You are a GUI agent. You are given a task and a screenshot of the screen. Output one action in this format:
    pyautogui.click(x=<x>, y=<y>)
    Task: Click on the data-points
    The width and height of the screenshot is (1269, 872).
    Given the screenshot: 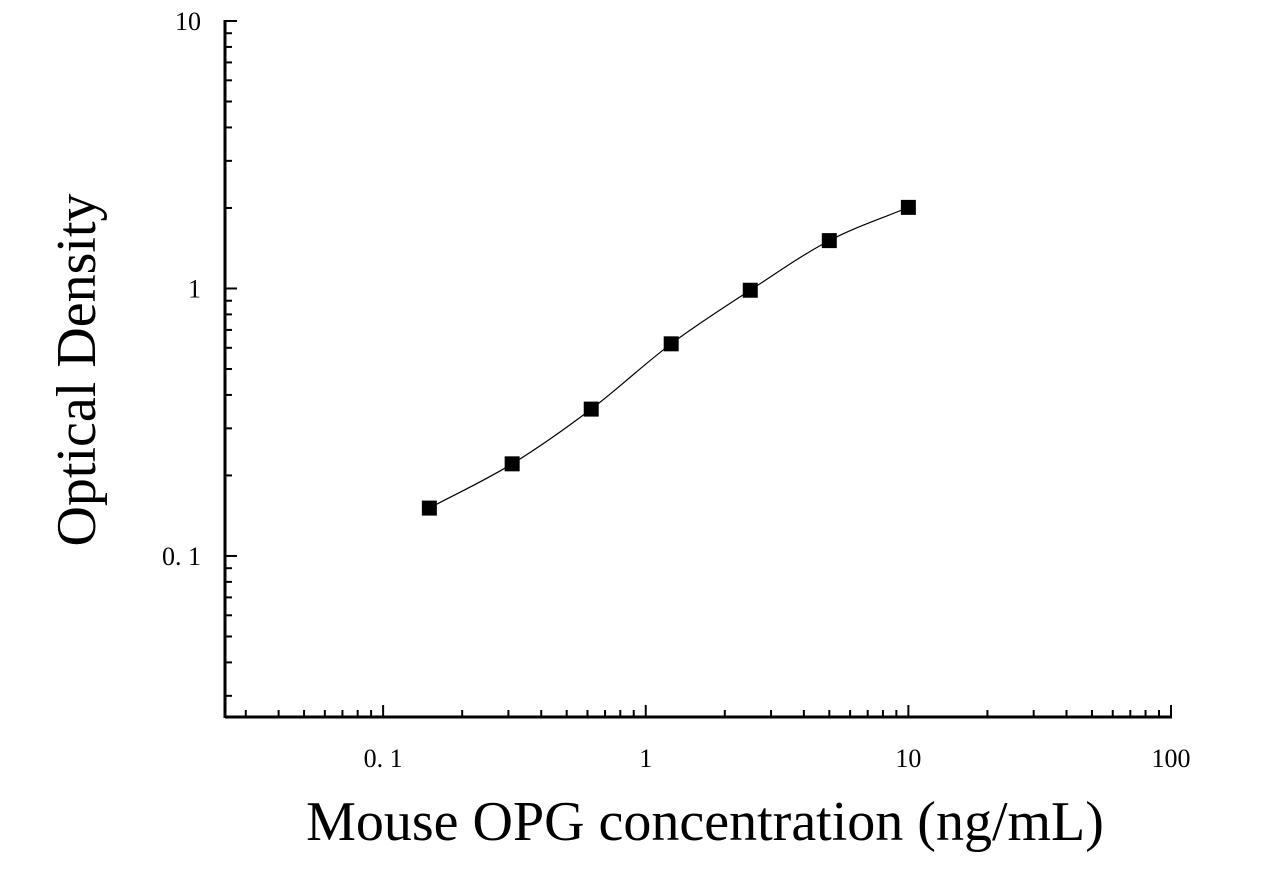 What is the action you would take?
    pyautogui.click(x=668, y=357)
    